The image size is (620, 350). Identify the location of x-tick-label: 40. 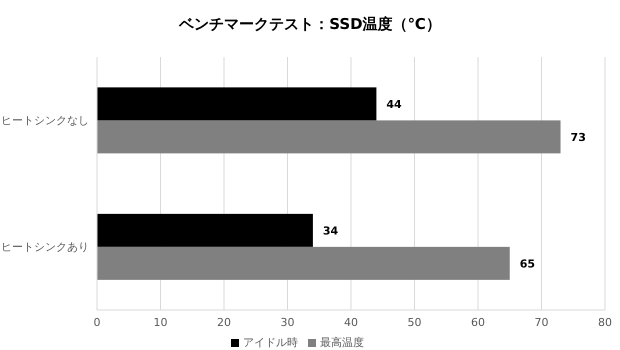
(351, 322).